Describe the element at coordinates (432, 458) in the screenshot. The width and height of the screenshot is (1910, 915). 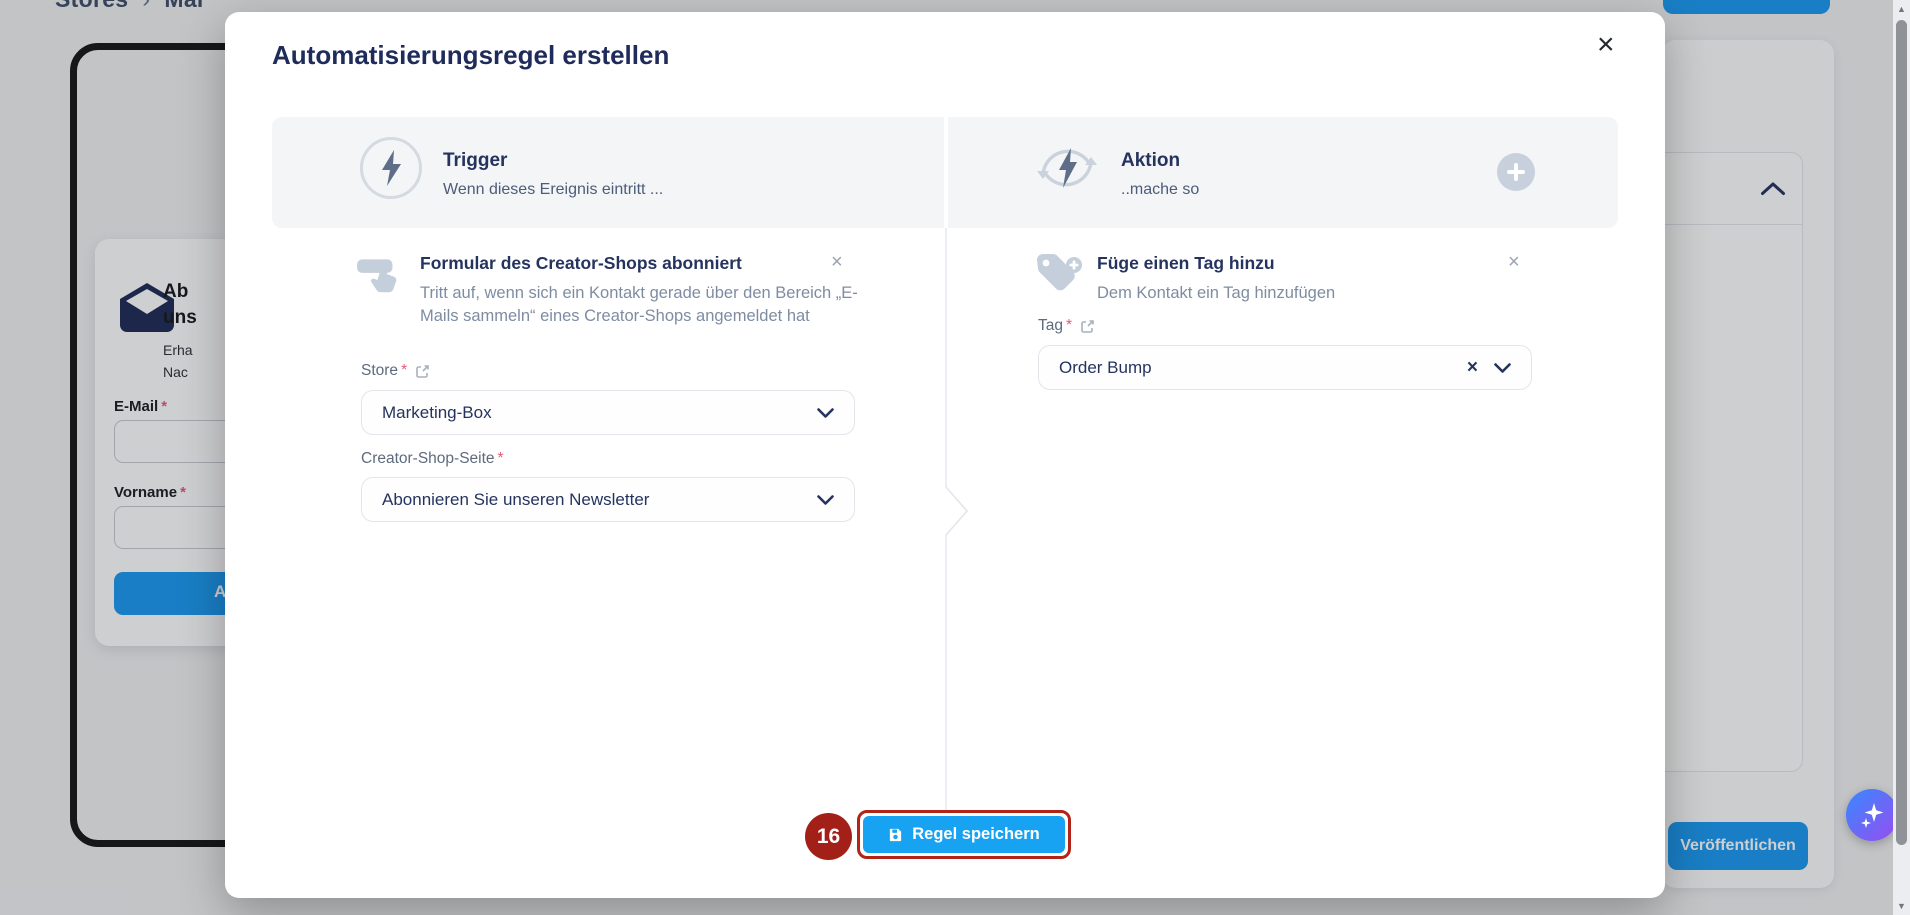
I see `creator-shop-page-label: Creator-Shop-Seite *` at that location.